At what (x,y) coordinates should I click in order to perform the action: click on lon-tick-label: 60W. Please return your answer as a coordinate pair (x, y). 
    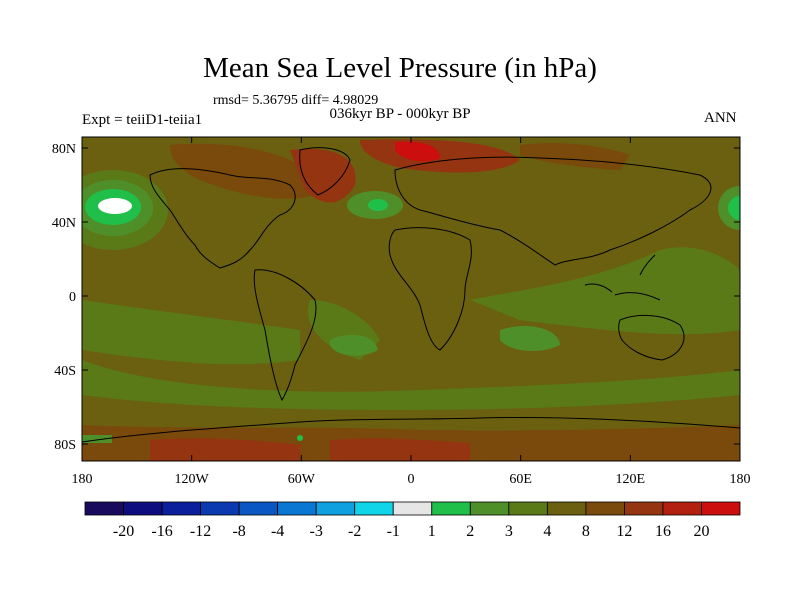
    Looking at the image, I should click on (302, 479).